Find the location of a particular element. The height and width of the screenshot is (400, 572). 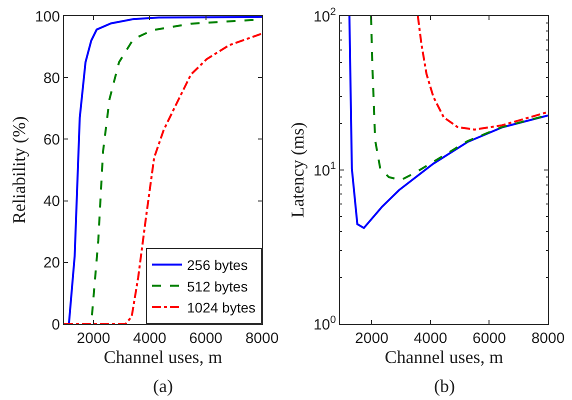

y-axis-title: Reliability (%) is located at coordinates (19, 170).